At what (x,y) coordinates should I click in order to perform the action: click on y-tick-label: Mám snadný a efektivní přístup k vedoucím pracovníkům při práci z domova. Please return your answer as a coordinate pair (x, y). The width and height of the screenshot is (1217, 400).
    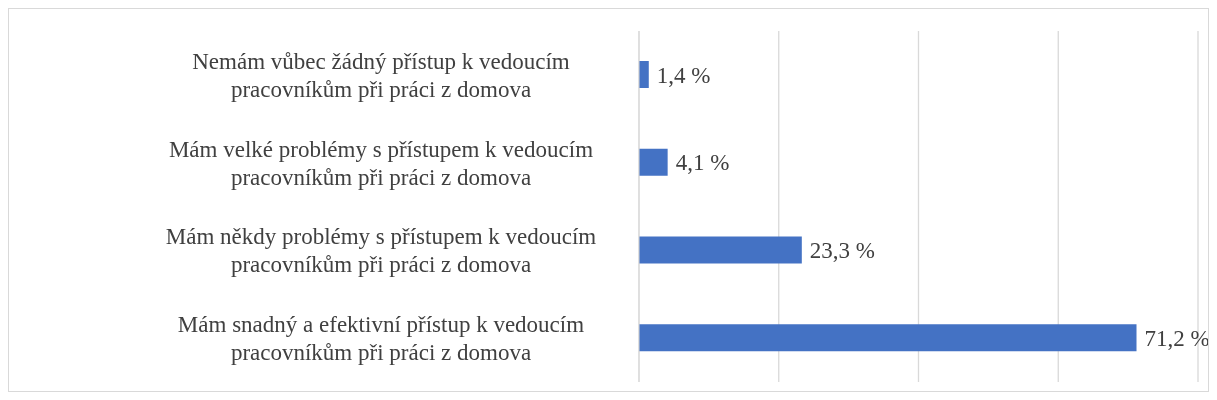
    Looking at the image, I should click on (381, 338).